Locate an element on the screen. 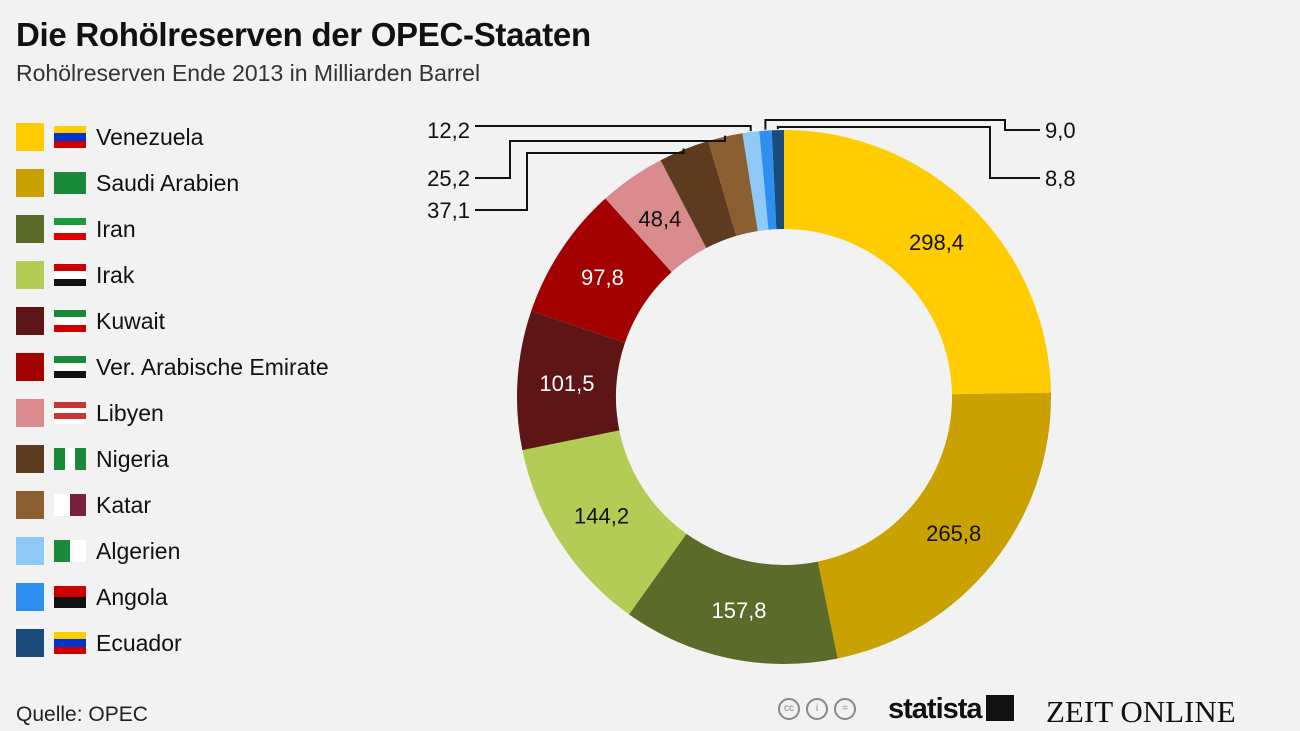 This screenshot has height=731, width=1300. legend-label: Ver. Arabische Emirate is located at coordinates (212, 366).